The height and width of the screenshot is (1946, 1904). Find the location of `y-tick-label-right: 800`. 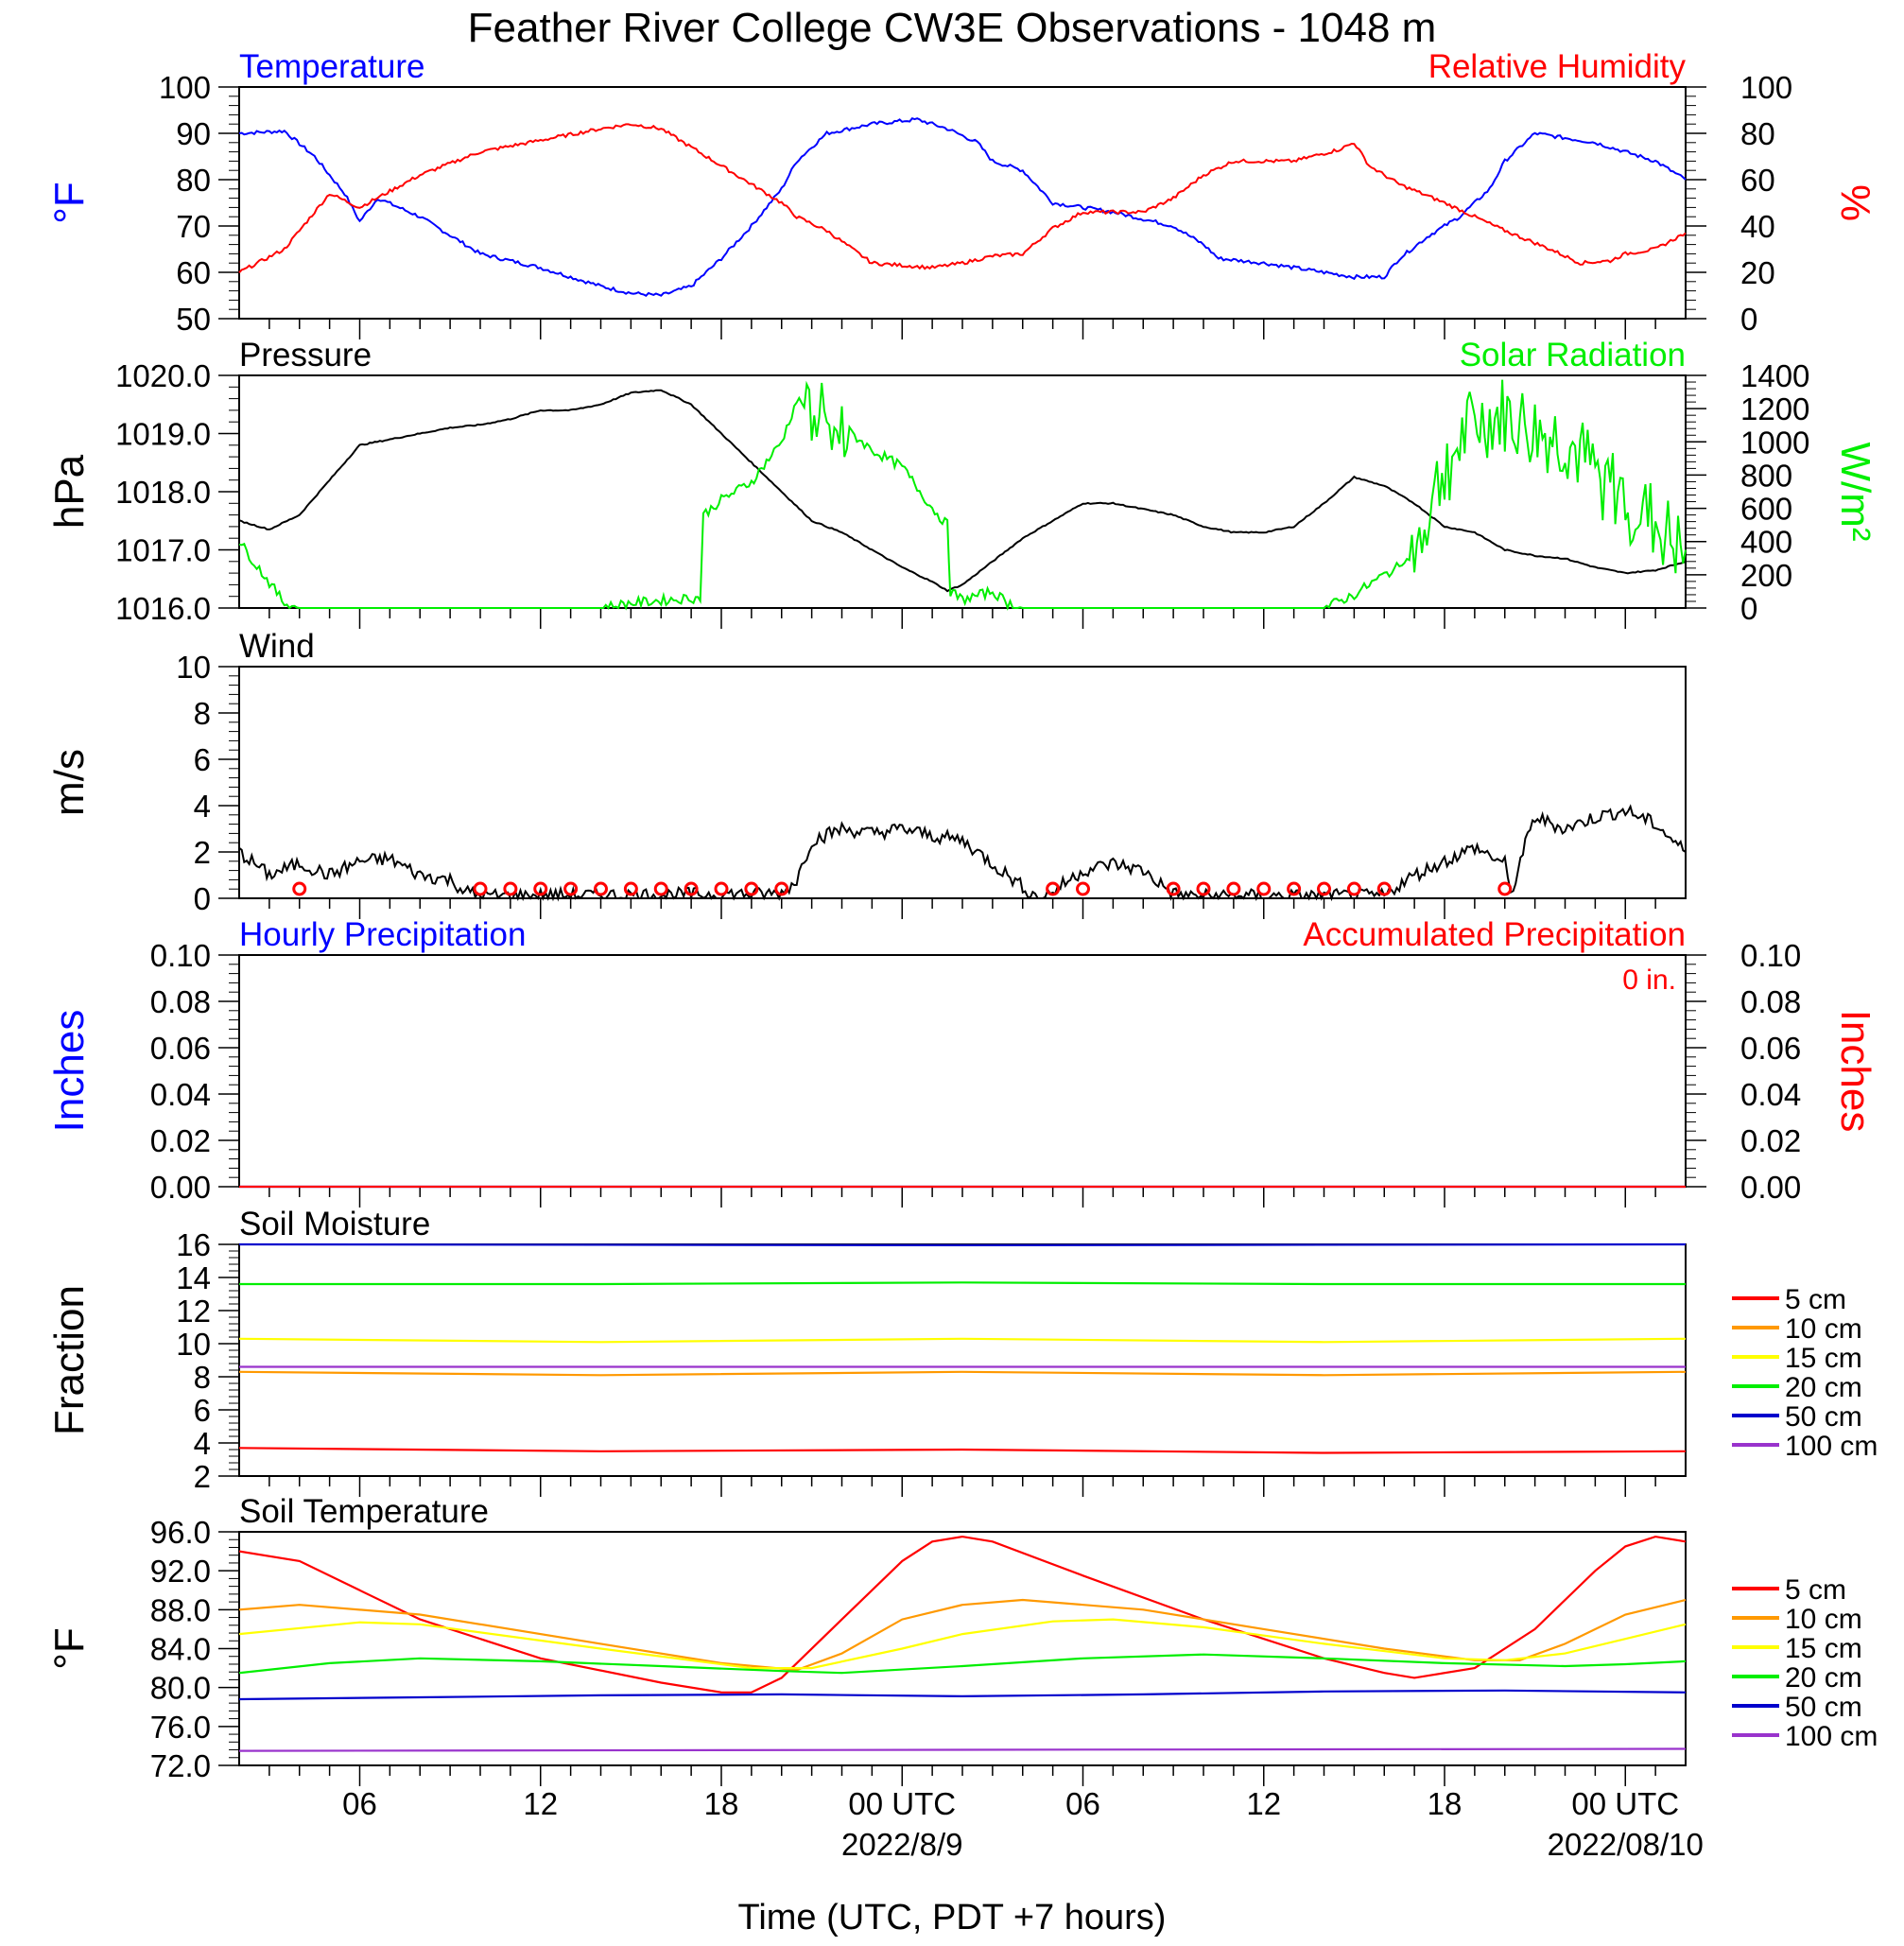

y-tick-label-right: 800 is located at coordinates (1766, 476).